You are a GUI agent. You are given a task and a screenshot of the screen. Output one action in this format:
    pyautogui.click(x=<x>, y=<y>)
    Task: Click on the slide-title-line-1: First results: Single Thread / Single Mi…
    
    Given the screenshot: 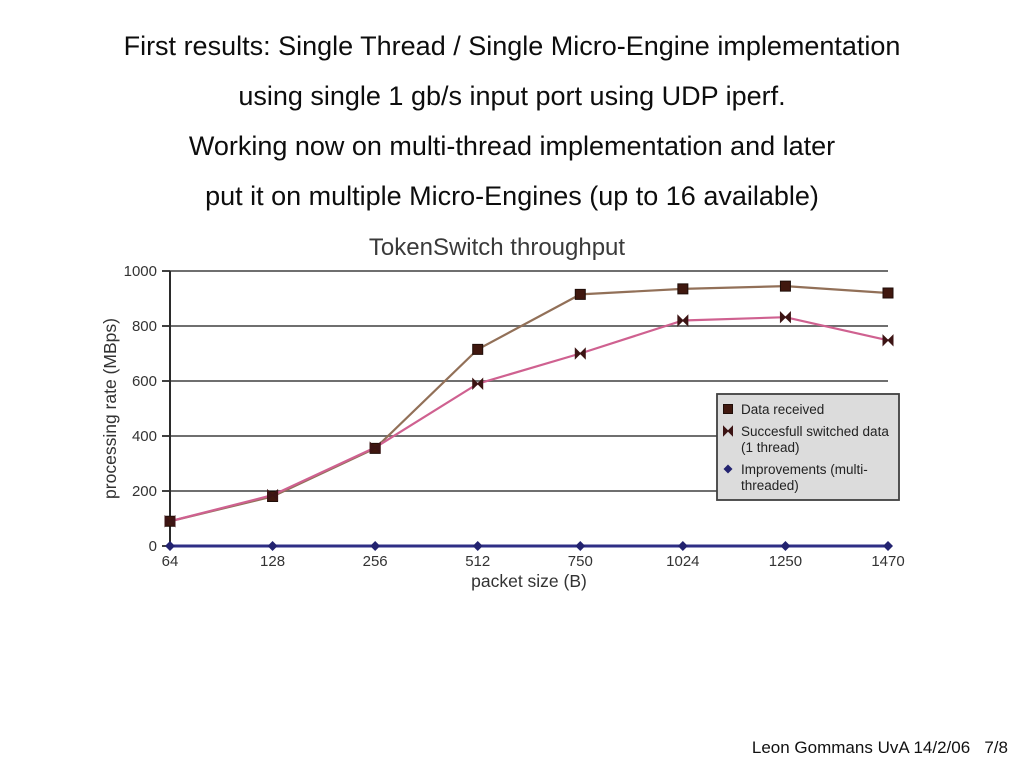 What is the action you would take?
    pyautogui.click(x=512, y=46)
    